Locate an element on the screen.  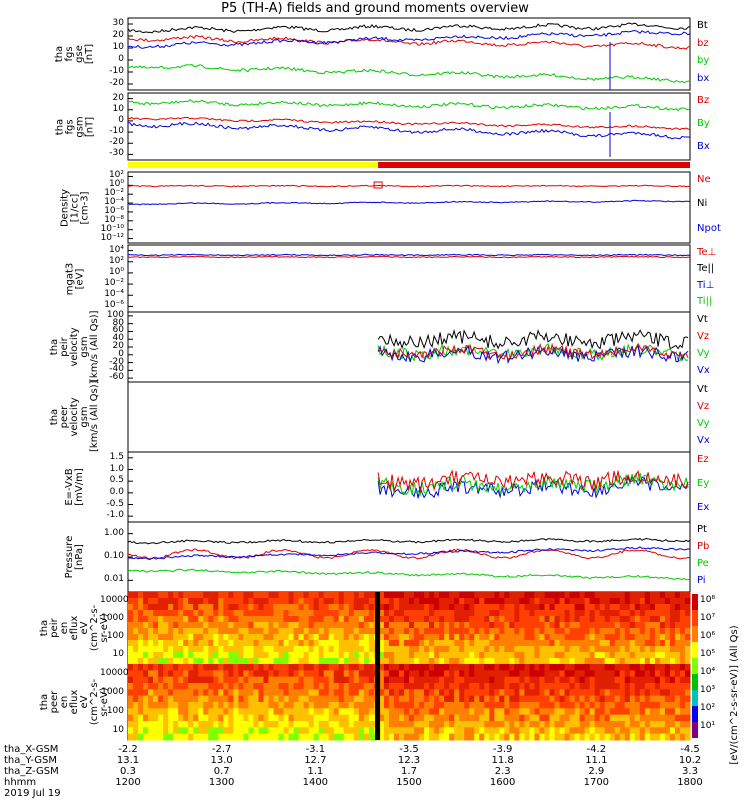
temp-legend-1: Te|| is located at coordinates (706, 269).